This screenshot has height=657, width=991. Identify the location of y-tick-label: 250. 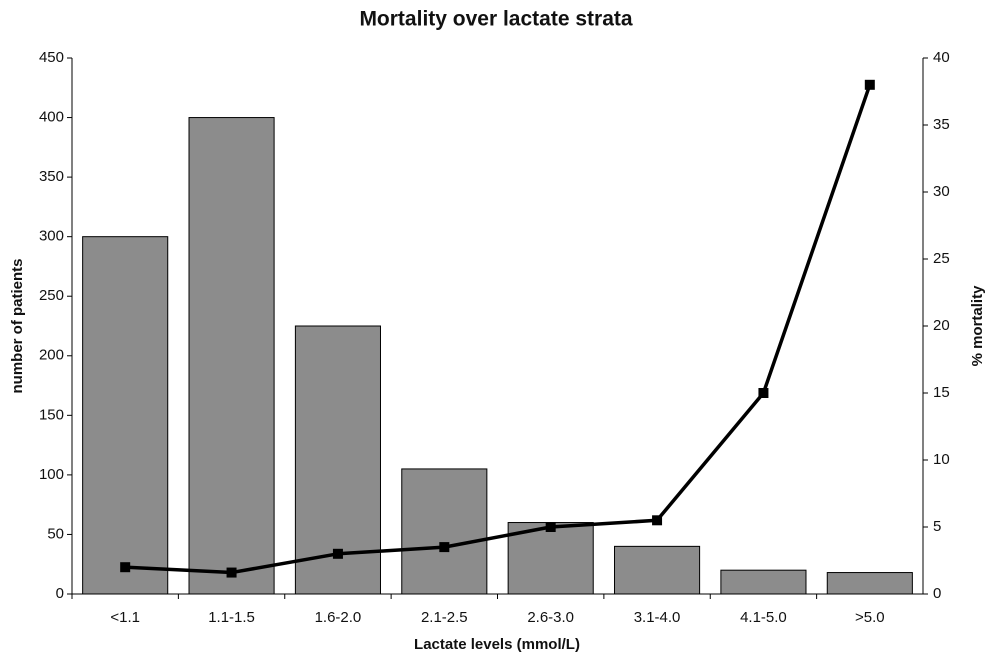
(51, 295).